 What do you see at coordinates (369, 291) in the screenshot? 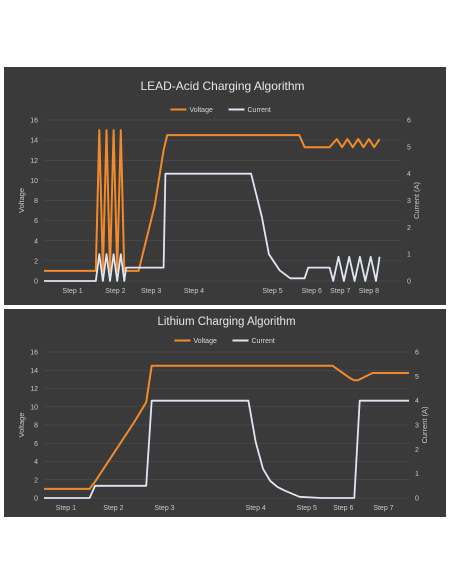
I see `step-label: Step 8` at bounding box center [369, 291].